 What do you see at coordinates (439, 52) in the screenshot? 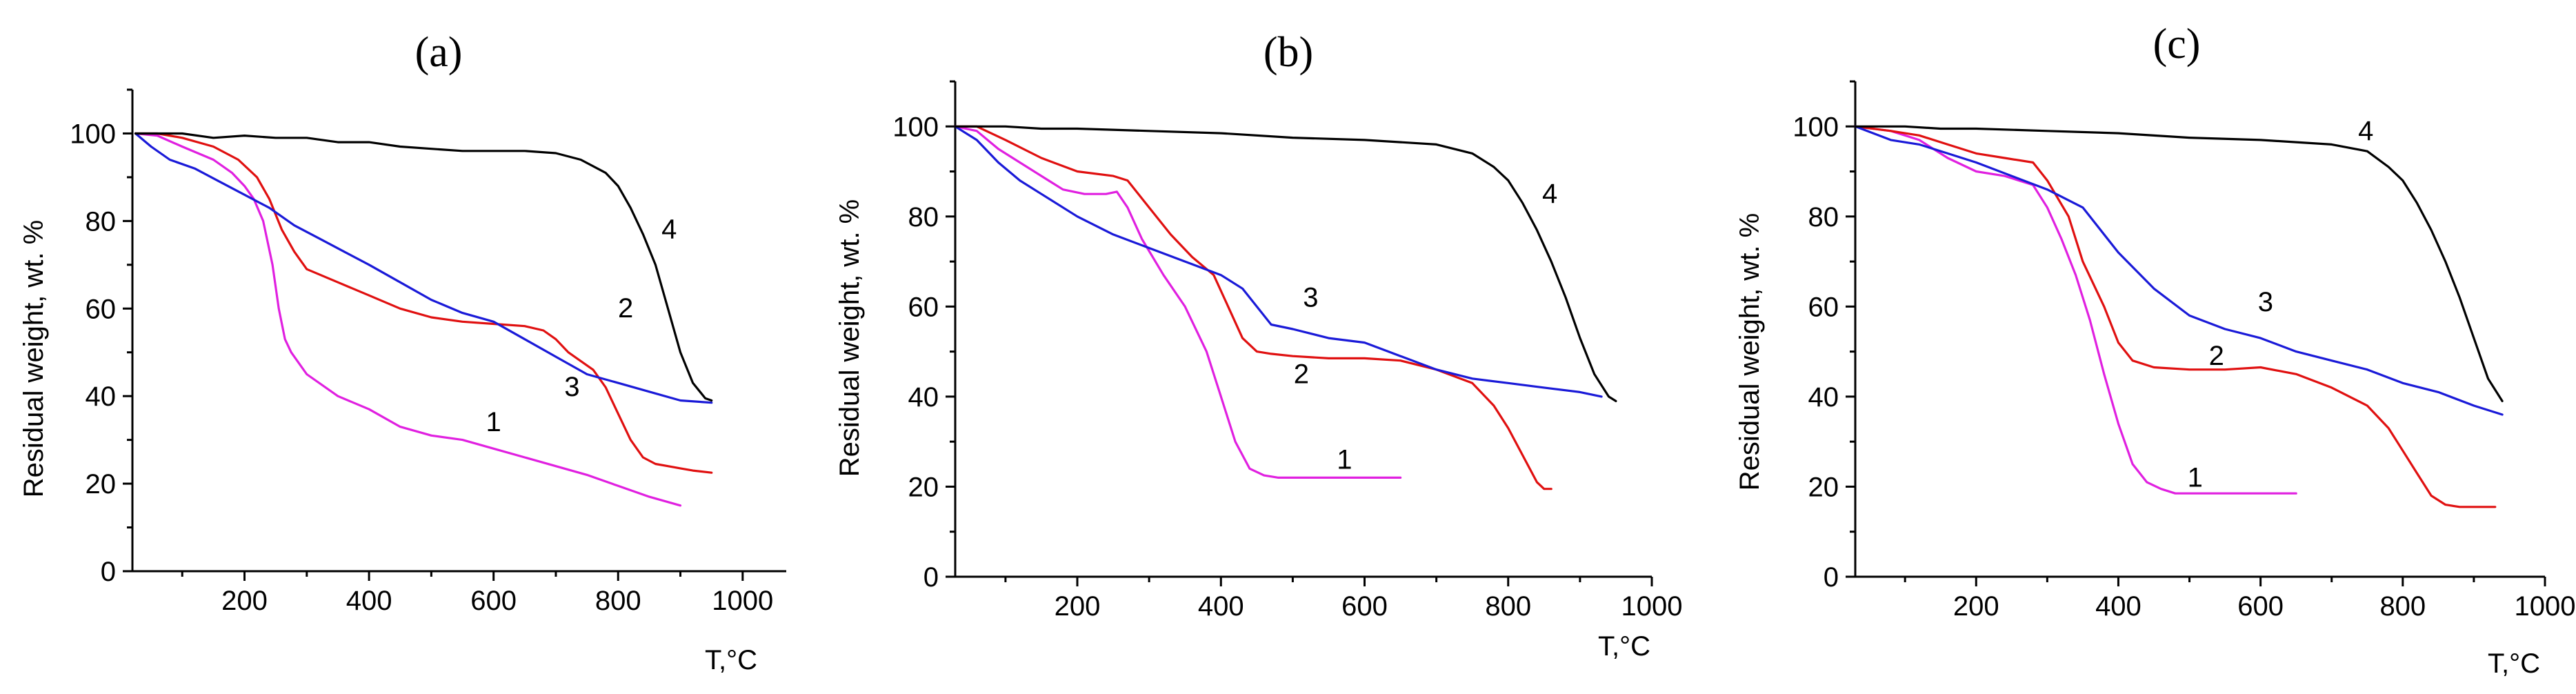
I see `panel-title: (a)` at bounding box center [439, 52].